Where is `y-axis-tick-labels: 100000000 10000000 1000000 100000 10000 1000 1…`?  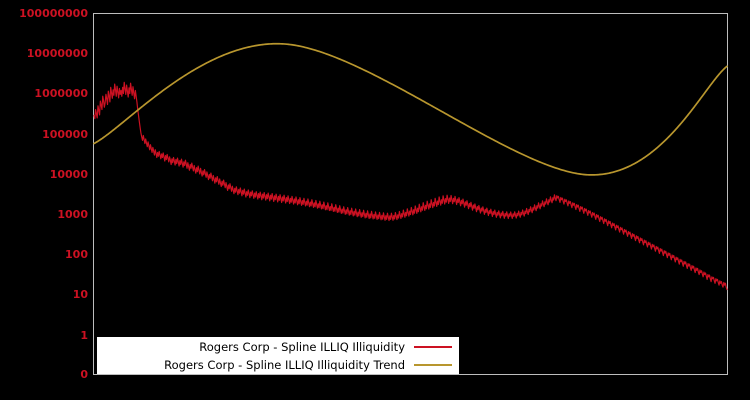 y-axis-tick-labels: 100000000 10000000 1000000 100000 10000 1000 1… is located at coordinates (44, 200).